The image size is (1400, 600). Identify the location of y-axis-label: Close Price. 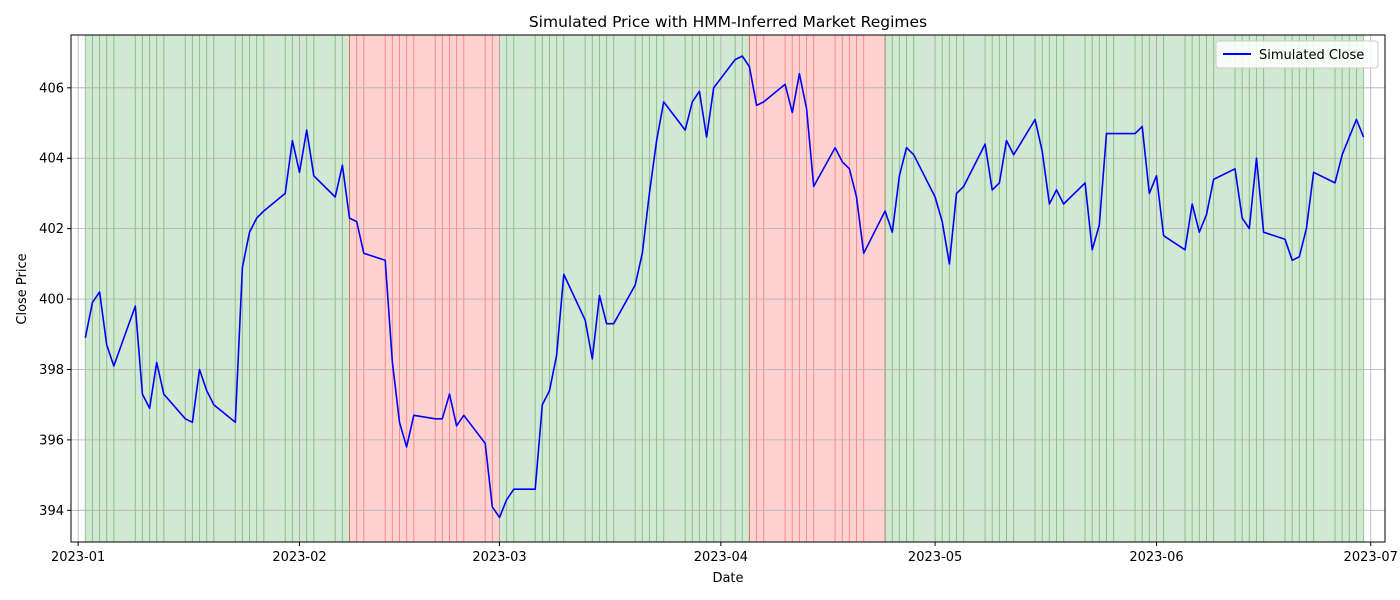
(22, 288).